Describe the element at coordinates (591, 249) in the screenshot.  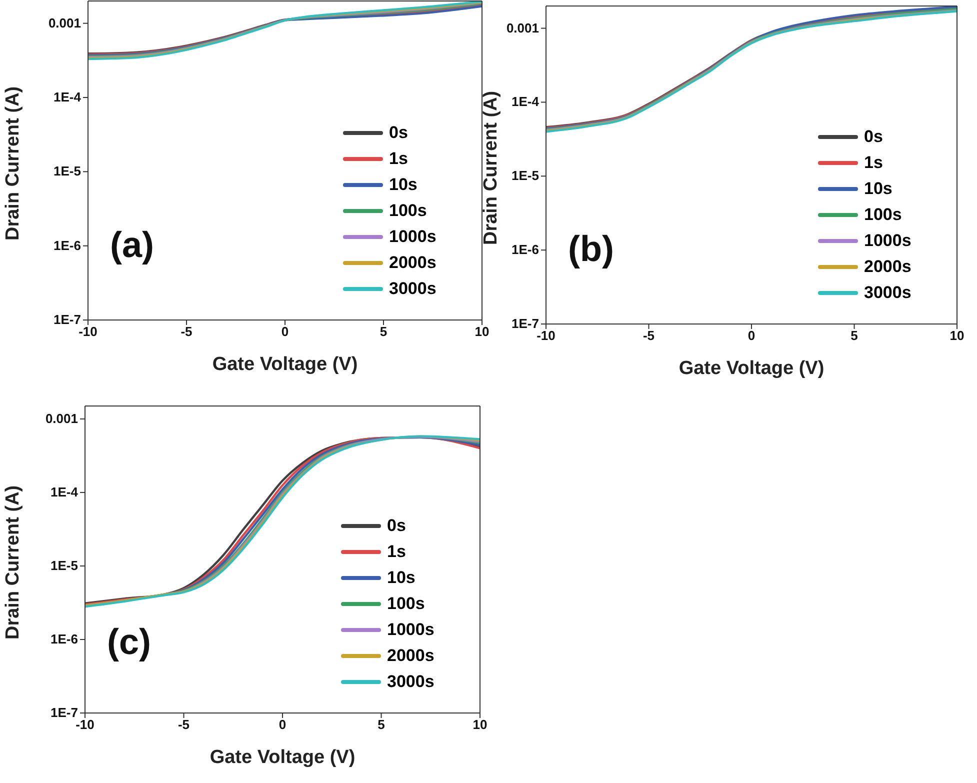
I see `annotation: (b)` at that location.